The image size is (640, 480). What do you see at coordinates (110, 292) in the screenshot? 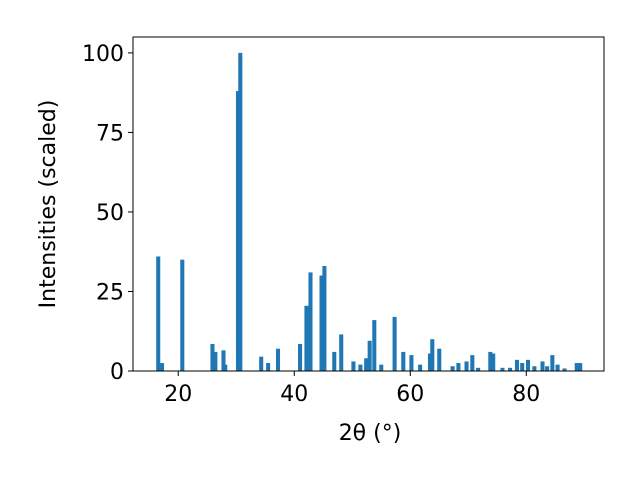
I see `y-tick-label: 25` at bounding box center [110, 292].